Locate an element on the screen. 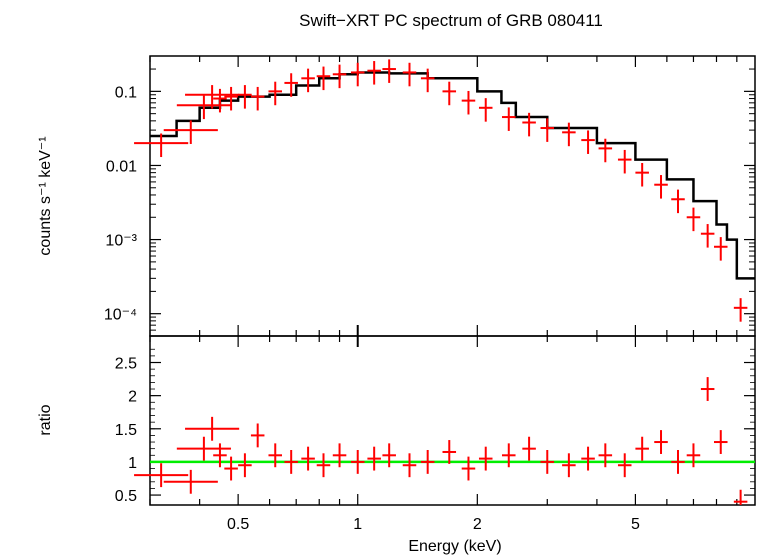 Image resolution: width=758 pixels, height=556 pixels. y-tick-label: 10⁻³ is located at coordinates (121, 241).